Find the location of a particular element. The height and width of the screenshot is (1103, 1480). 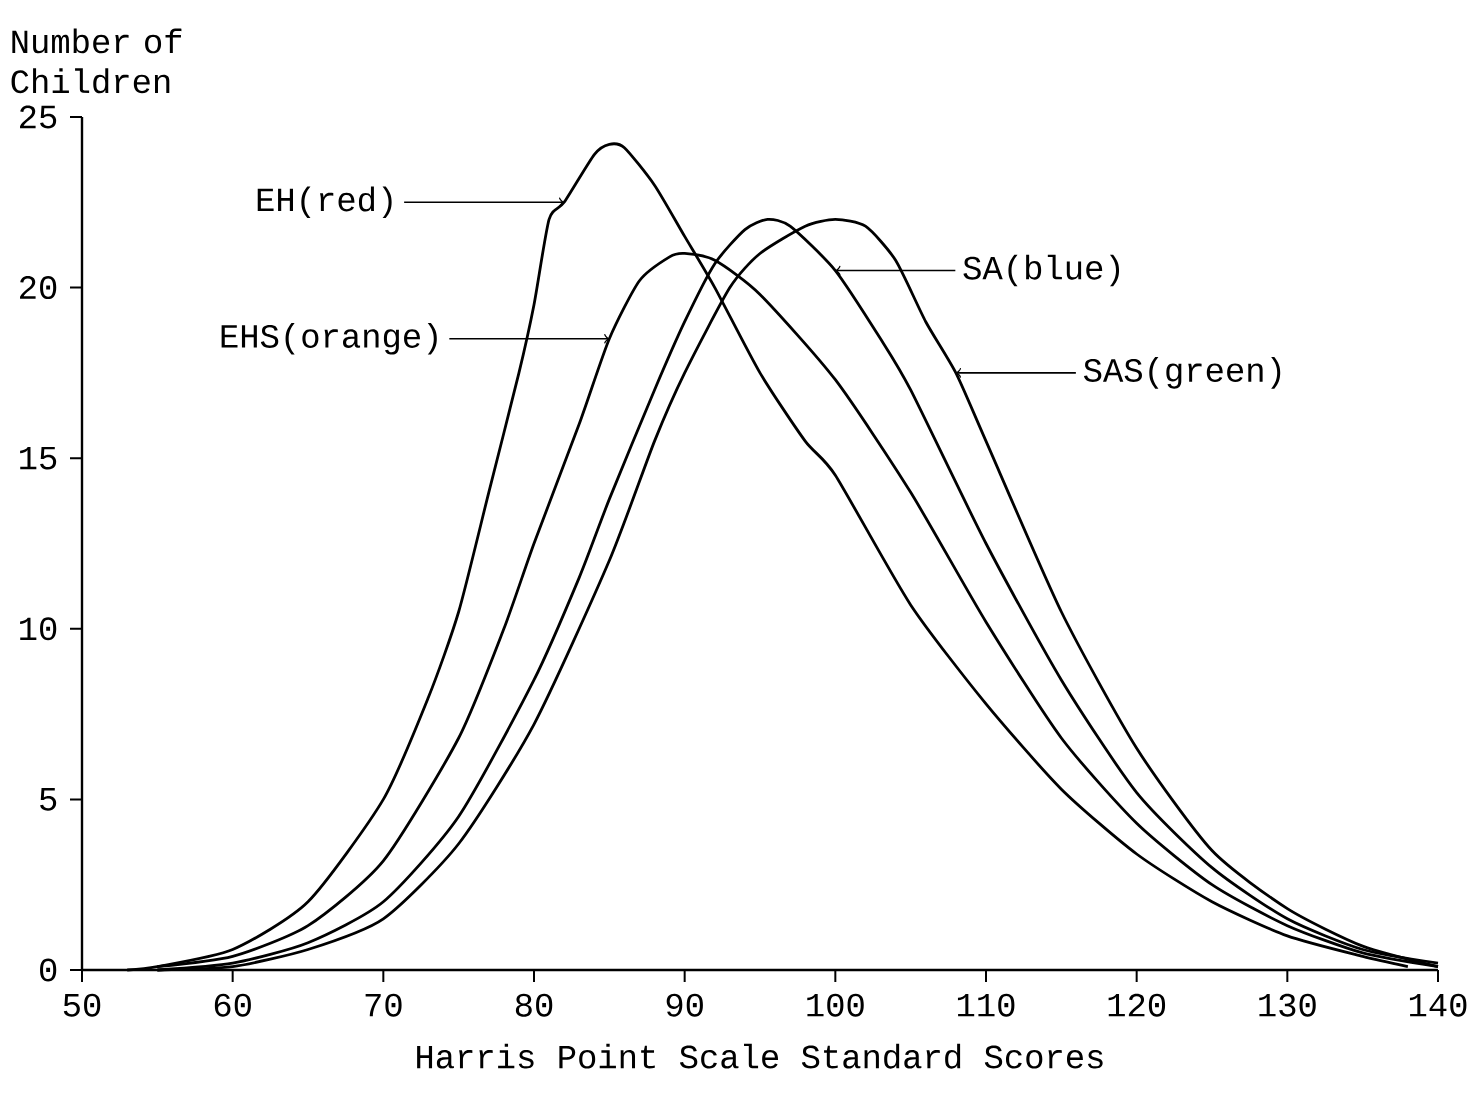

x-tick-label: 110 is located at coordinates (986, 1005).